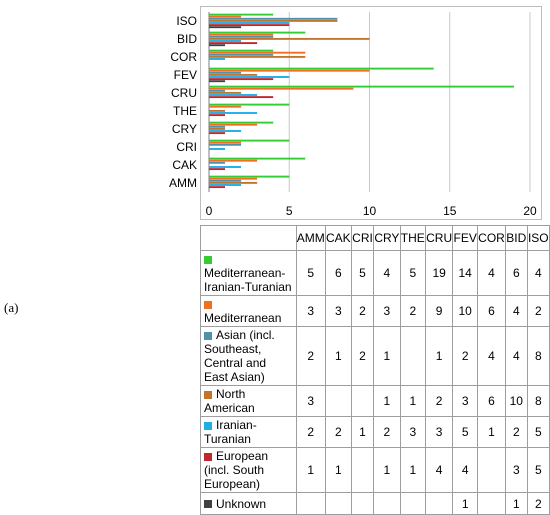  Describe the element at coordinates (338, 238) in the screenshot. I see `table-header-cell: CAK` at that location.